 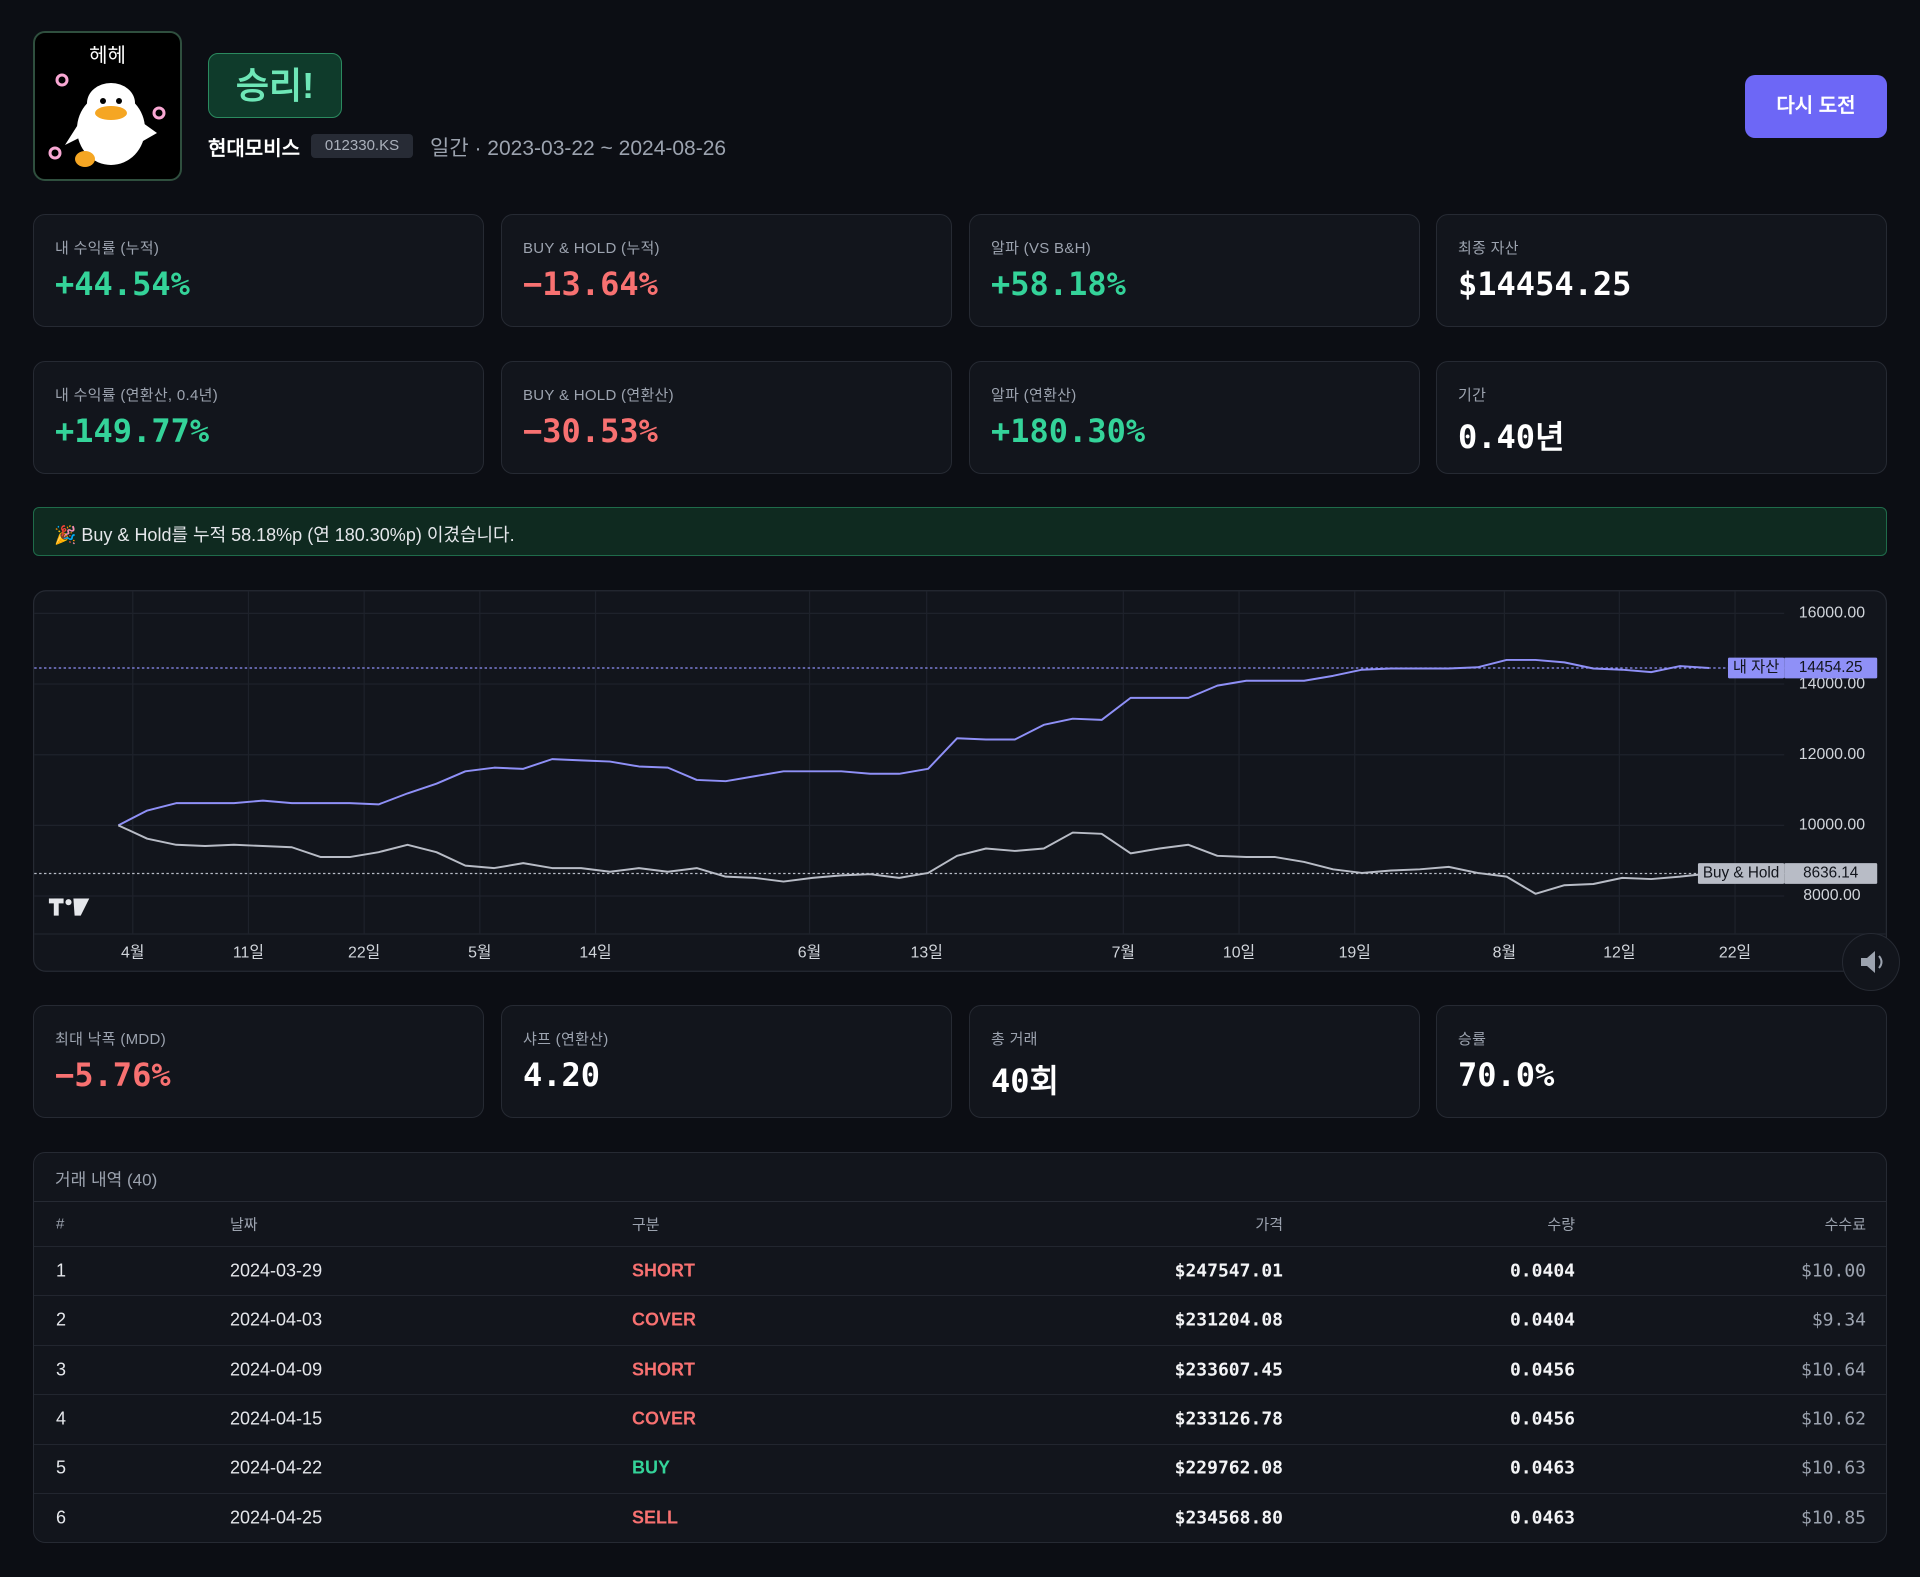 What do you see at coordinates (276, 1418) in the screenshot?
I see `table-cell: 2024-04-15` at bounding box center [276, 1418].